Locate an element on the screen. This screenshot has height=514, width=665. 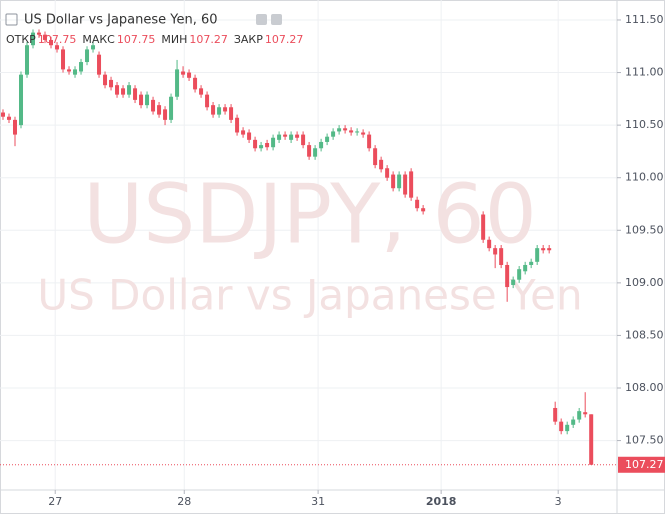
x-tick-label: 2018 is located at coordinates (441, 501).